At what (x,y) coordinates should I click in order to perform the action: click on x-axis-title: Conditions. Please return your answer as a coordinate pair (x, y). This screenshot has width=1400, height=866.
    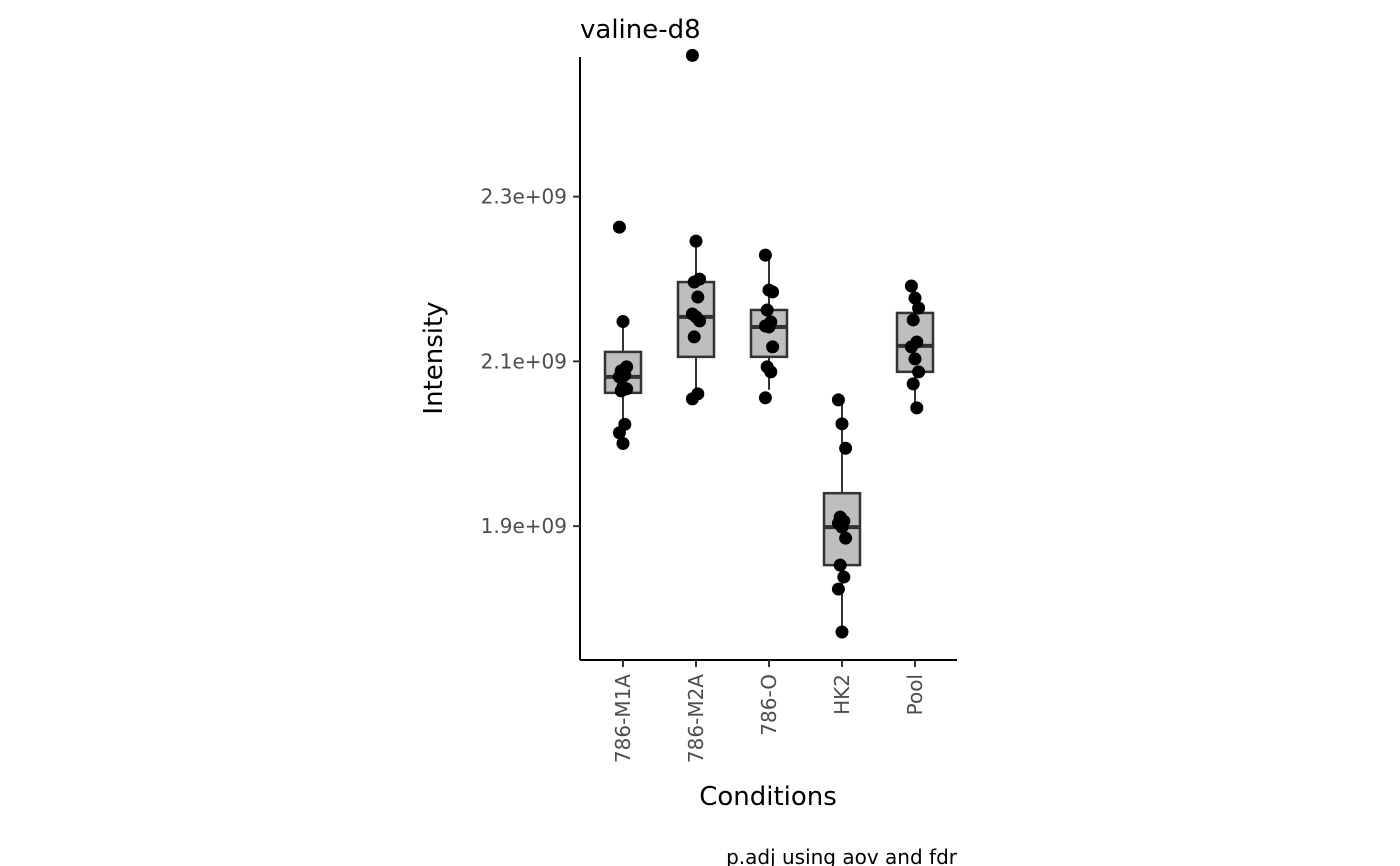
    Looking at the image, I should click on (768, 797).